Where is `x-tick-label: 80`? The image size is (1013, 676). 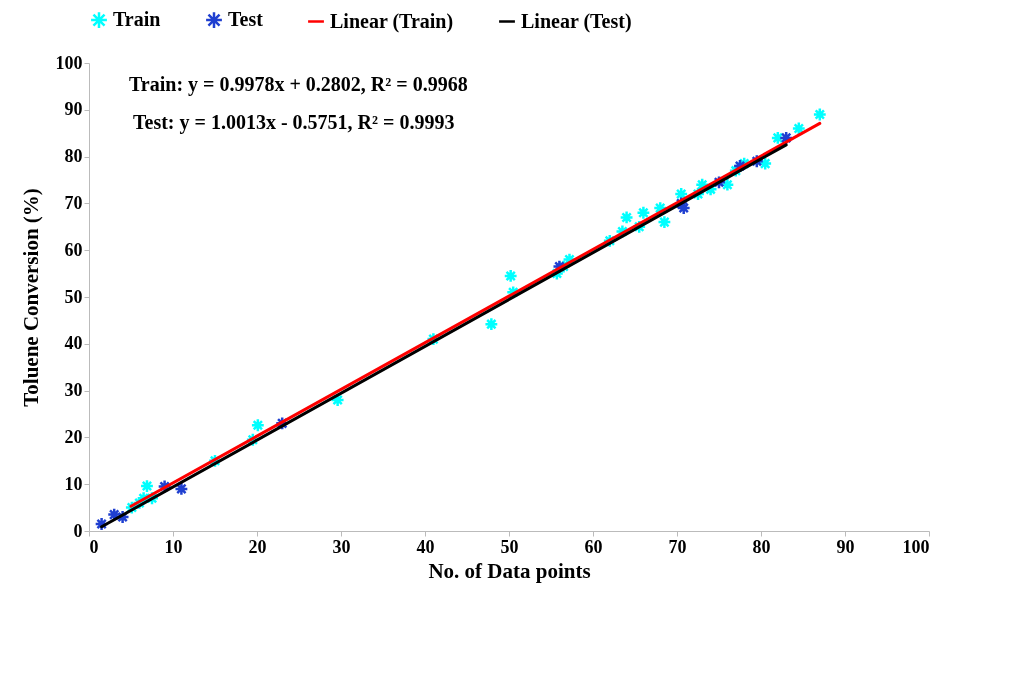 x-tick-label: 80 is located at coordinates (761, 546).